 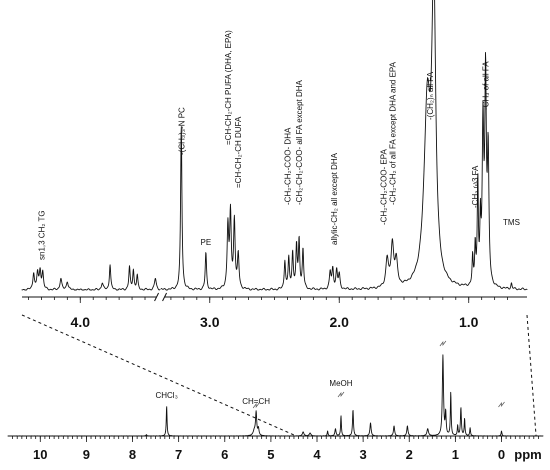 What do you see at coordinates (531, 375) in the screenshot?
I see `connector-right-dashed` at bounding box center [531, 375].